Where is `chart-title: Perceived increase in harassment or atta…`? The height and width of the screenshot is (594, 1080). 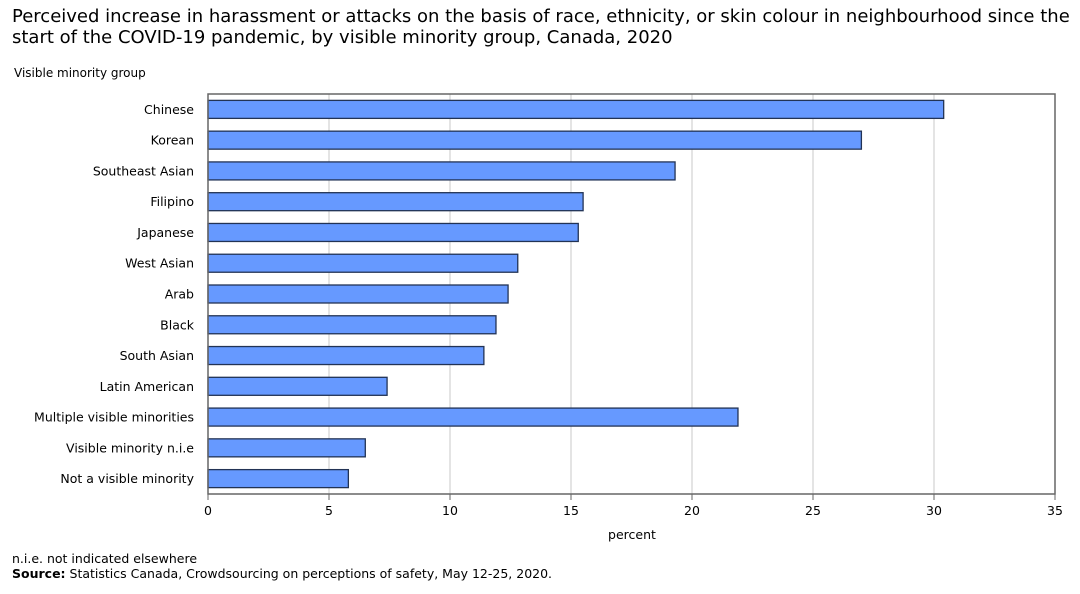 chart-title: Perceived increase in harassment or atta… is located at coordinates (541, 27).